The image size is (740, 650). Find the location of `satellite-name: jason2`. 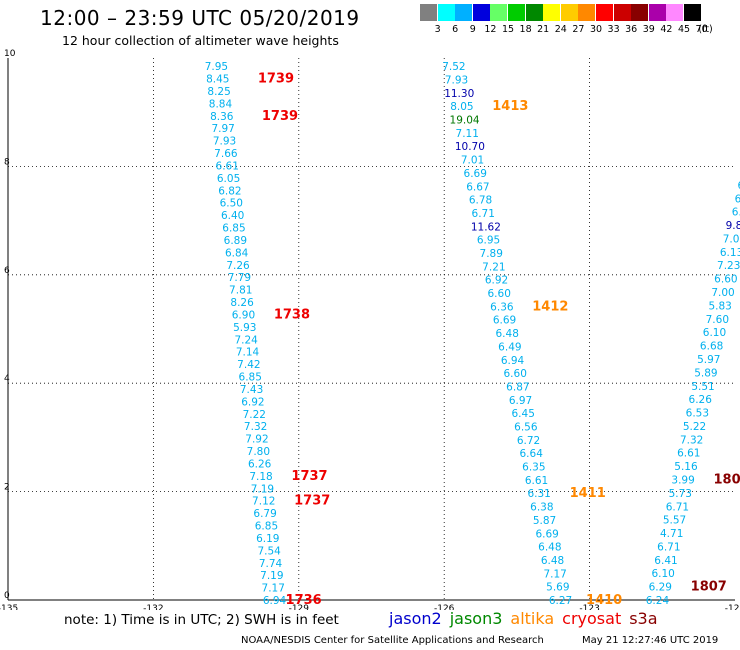

satellite-name: jason2 is located at coordinates (415, 618).